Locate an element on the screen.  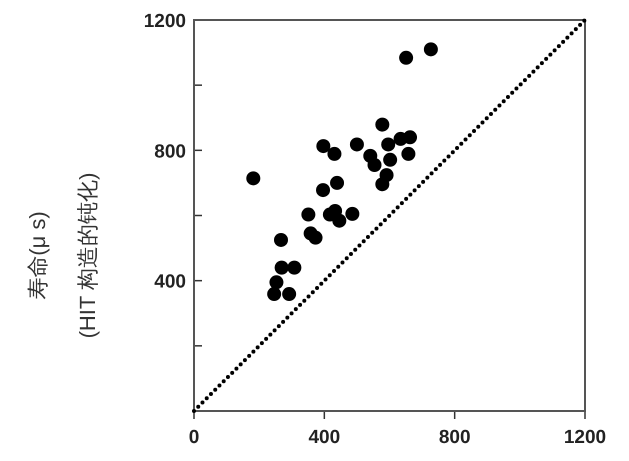
x-tick-label: 400 is located at coordinates (324, 437).